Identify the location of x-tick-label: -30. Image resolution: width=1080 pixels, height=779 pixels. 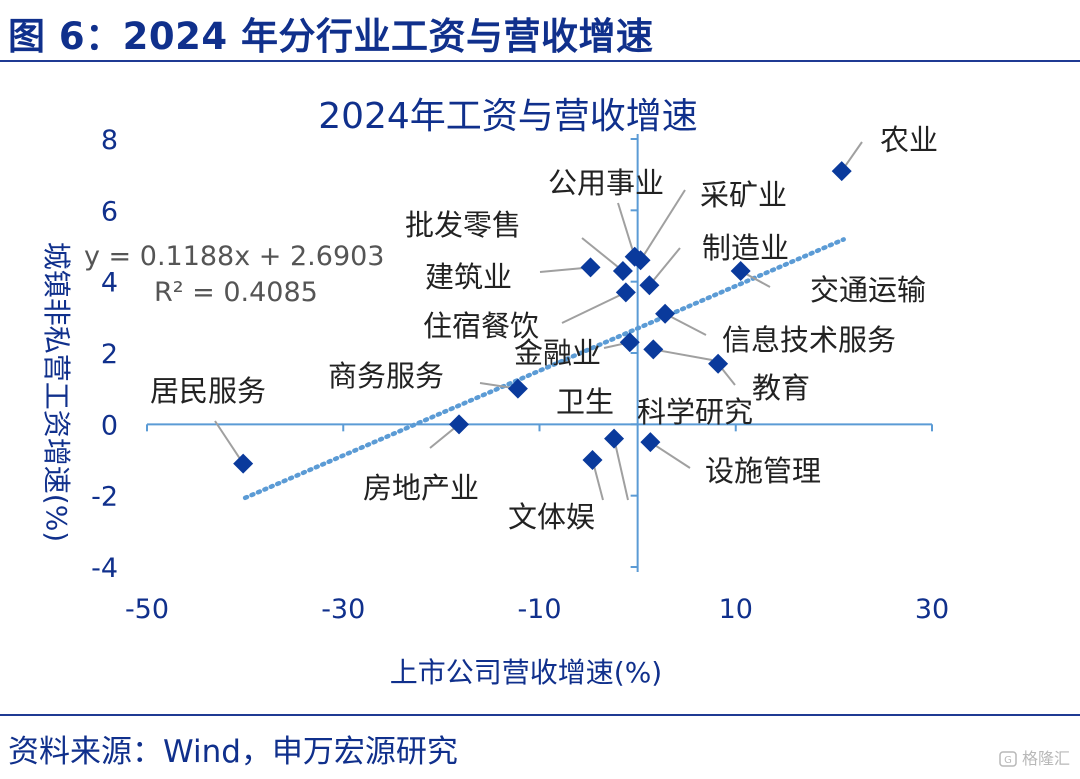
(343, 609).